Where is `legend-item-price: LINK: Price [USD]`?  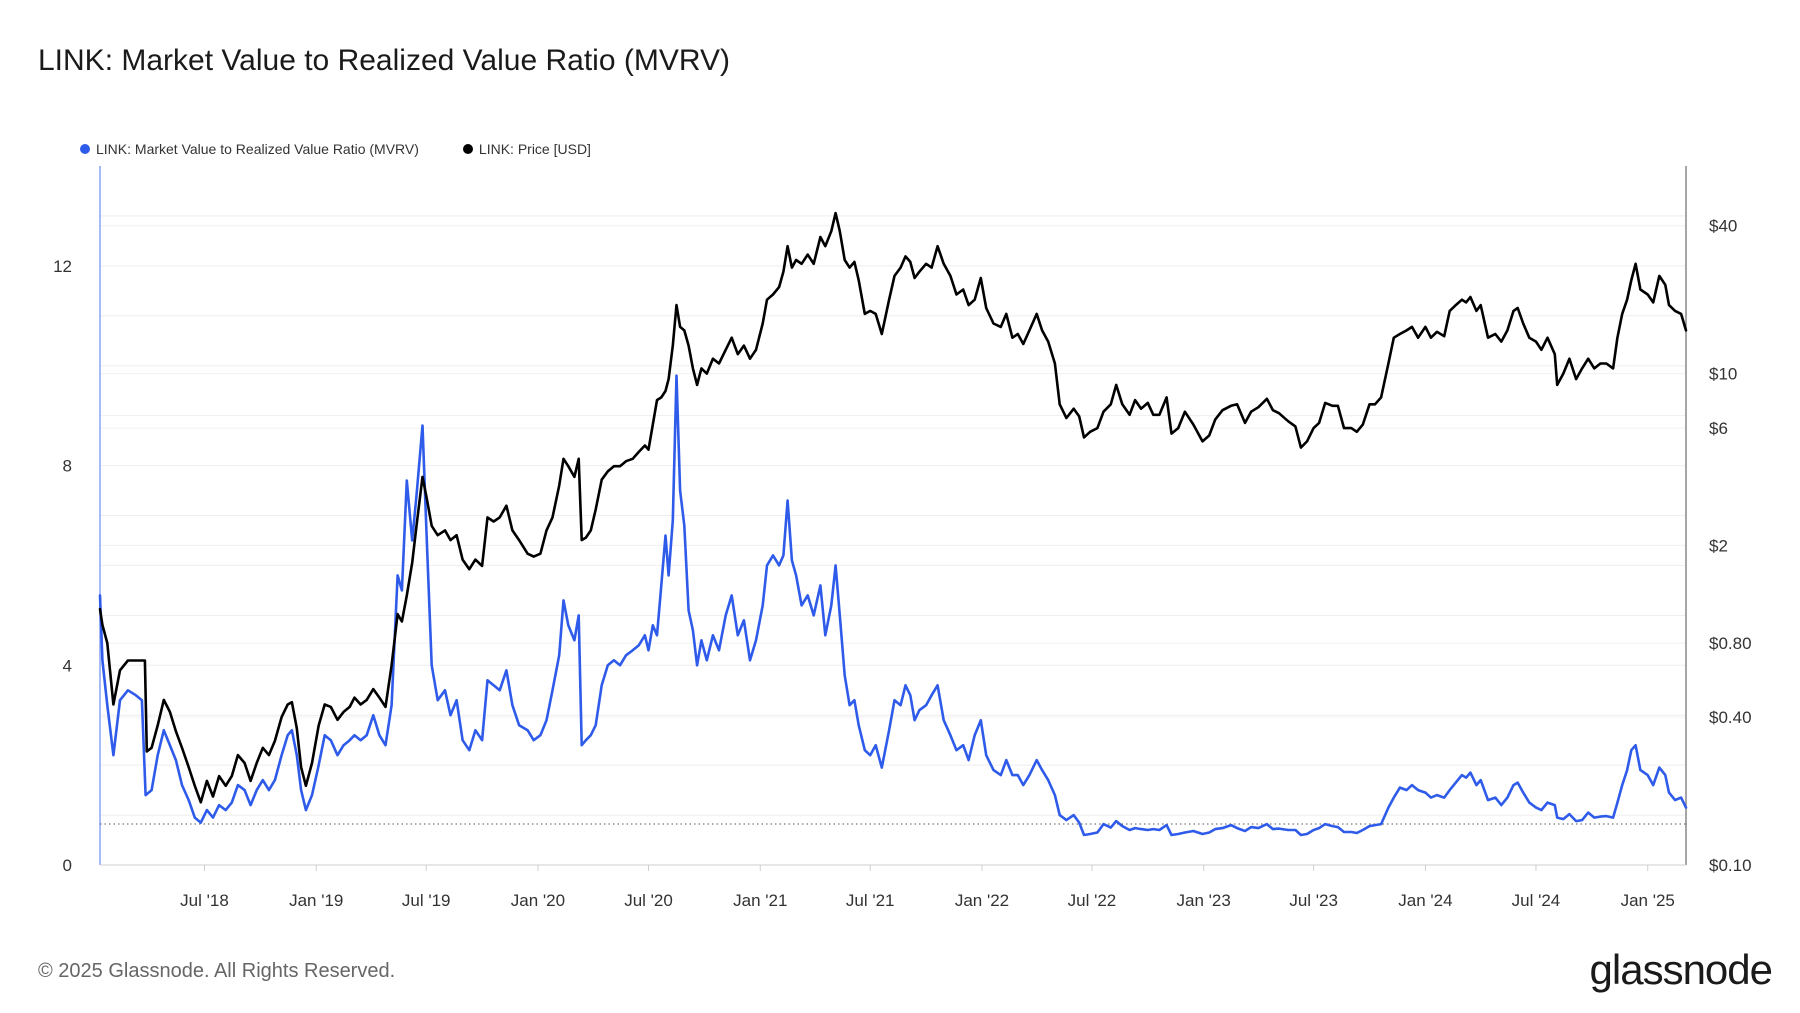 legend-item-price: LINK: Price [USD] is located at coordinates (526, 149).